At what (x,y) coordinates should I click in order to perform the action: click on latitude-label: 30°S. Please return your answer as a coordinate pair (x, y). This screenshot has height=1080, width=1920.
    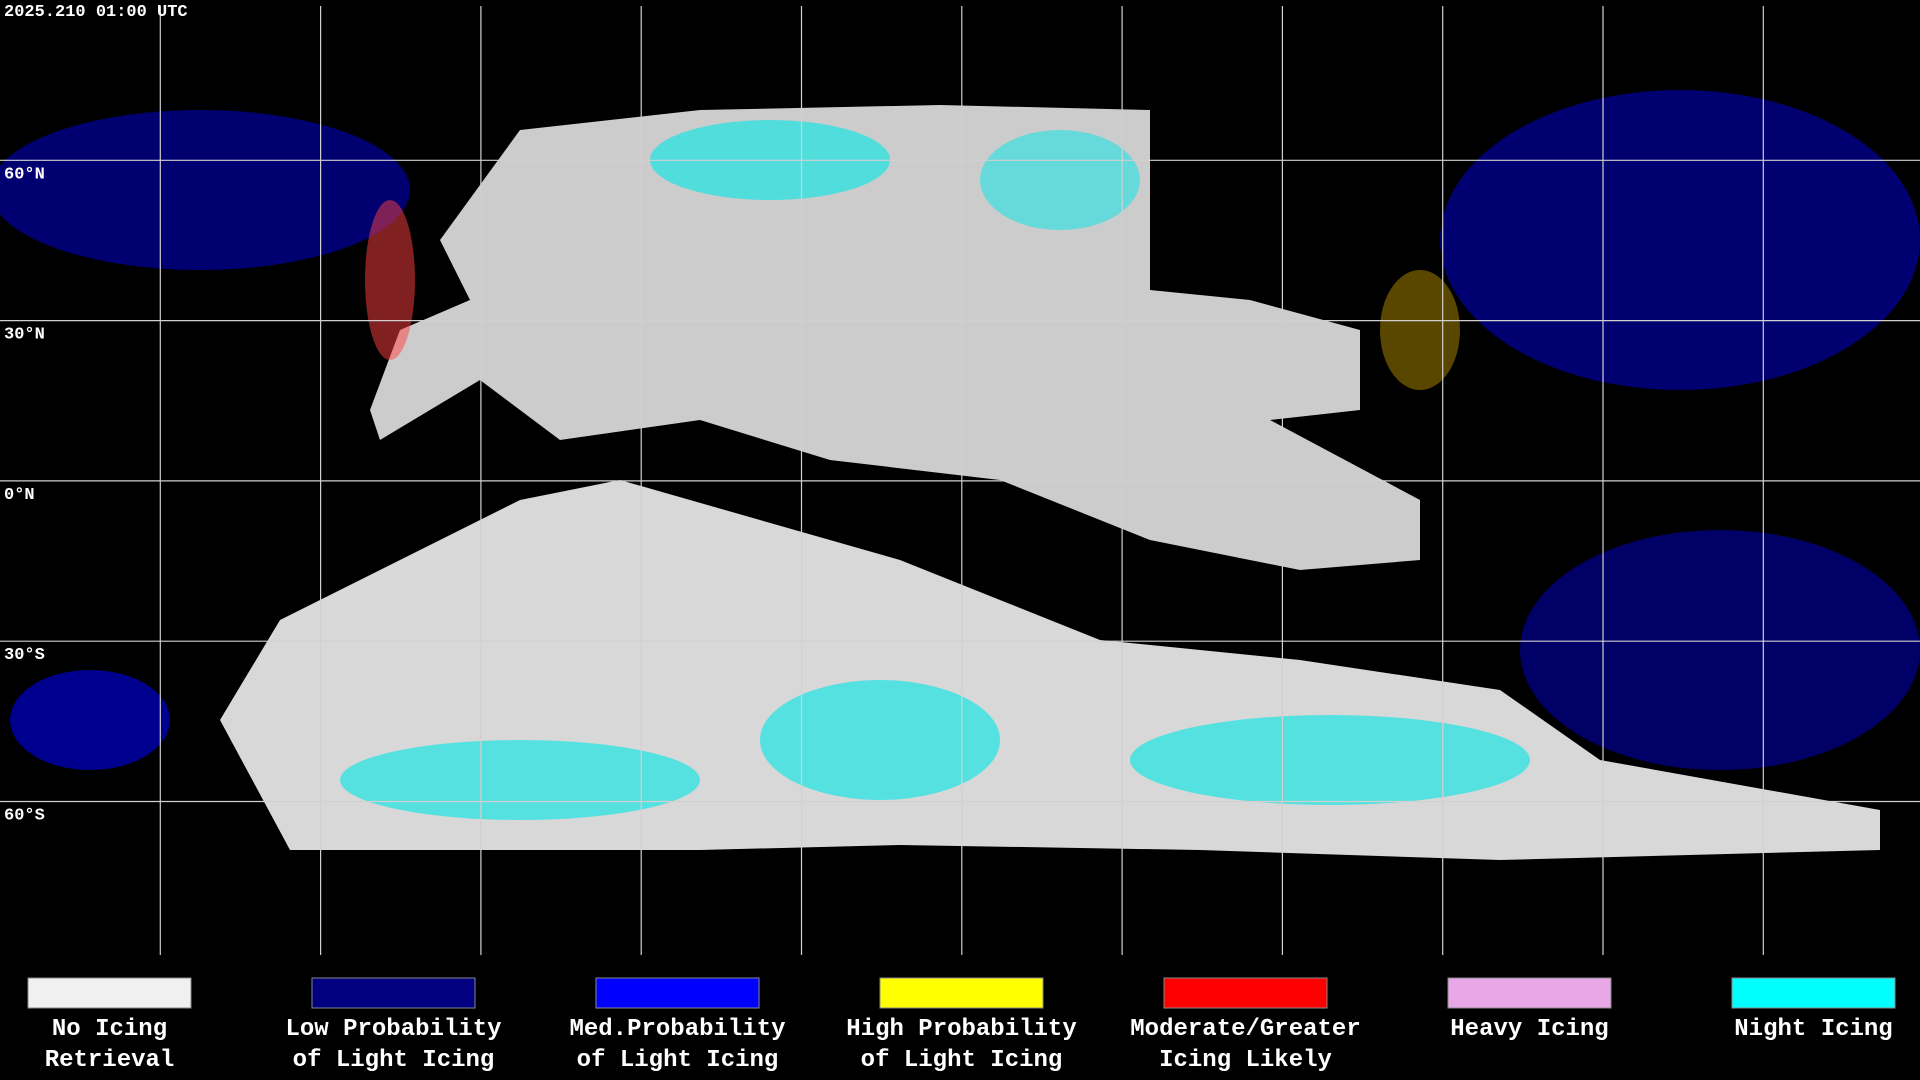
    Looking at the image, I should click on (24, 655).